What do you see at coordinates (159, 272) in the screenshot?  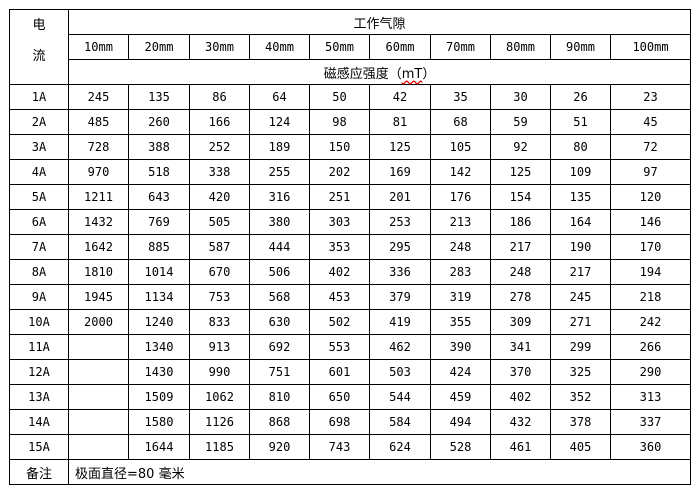 I see `value-cell: 1014` at bounding box center [159, 272].